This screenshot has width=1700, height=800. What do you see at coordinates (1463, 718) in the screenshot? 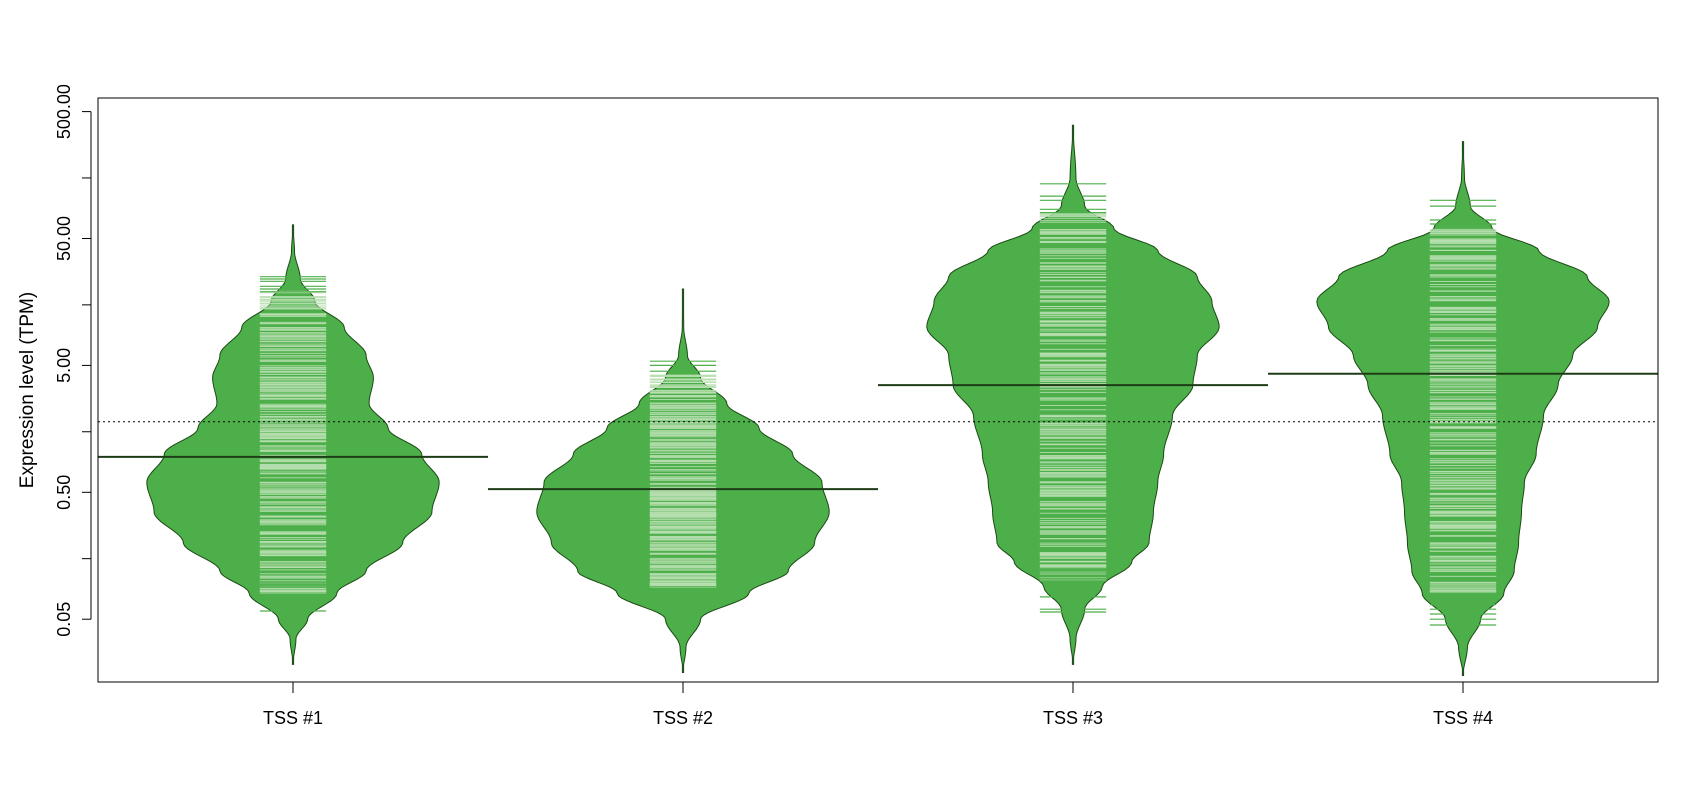
I see `x-tick-label: TSS #4` at bounding box center [1463, 718].